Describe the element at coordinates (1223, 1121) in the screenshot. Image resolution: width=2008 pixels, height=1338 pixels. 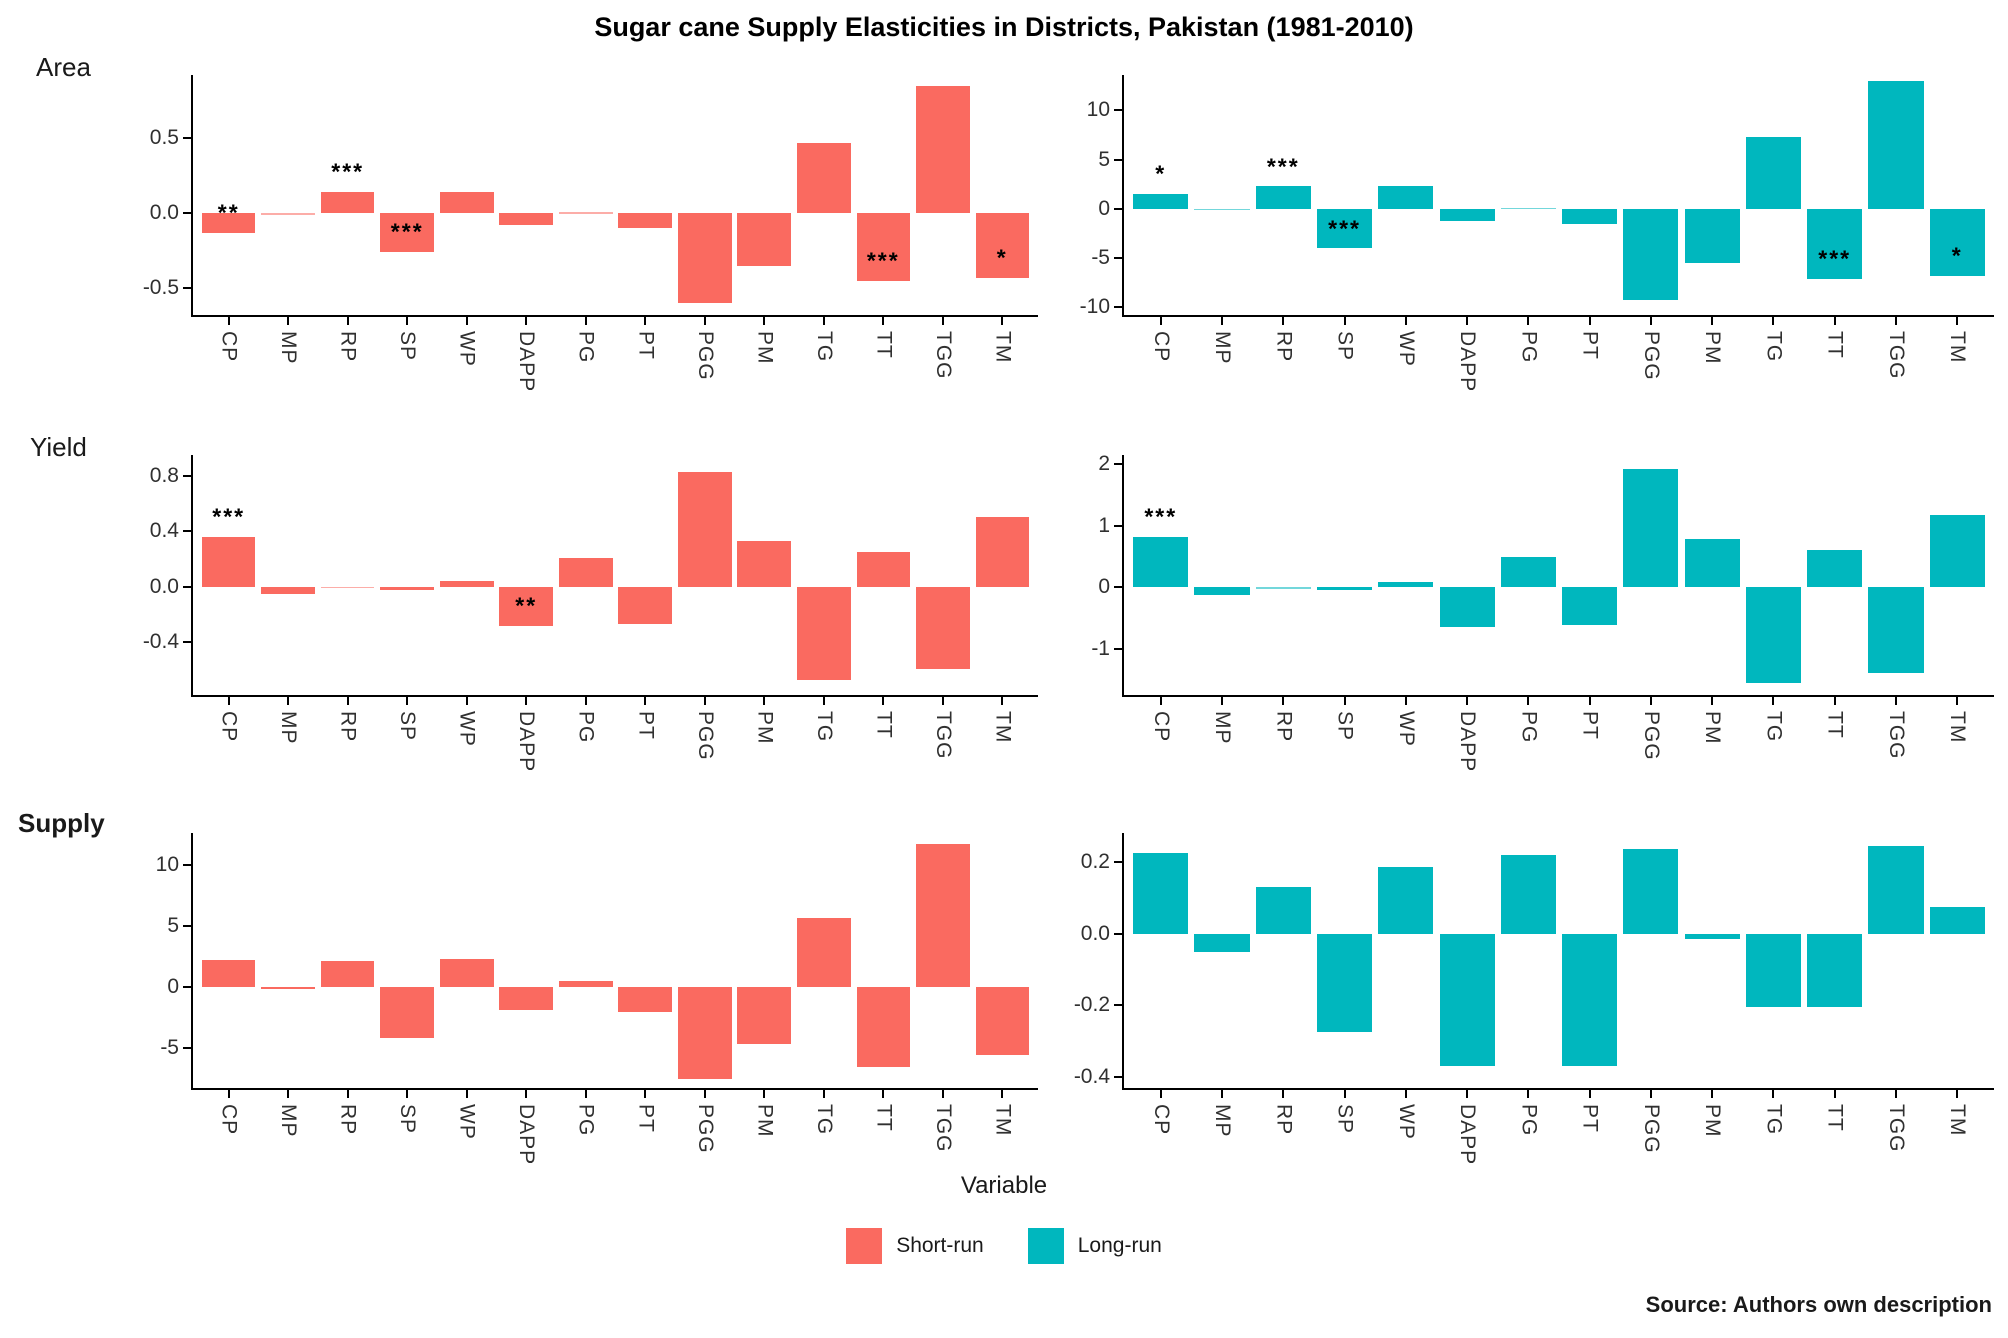
I see `x-tick-label-supply-long-run-mp: MP` at that location.